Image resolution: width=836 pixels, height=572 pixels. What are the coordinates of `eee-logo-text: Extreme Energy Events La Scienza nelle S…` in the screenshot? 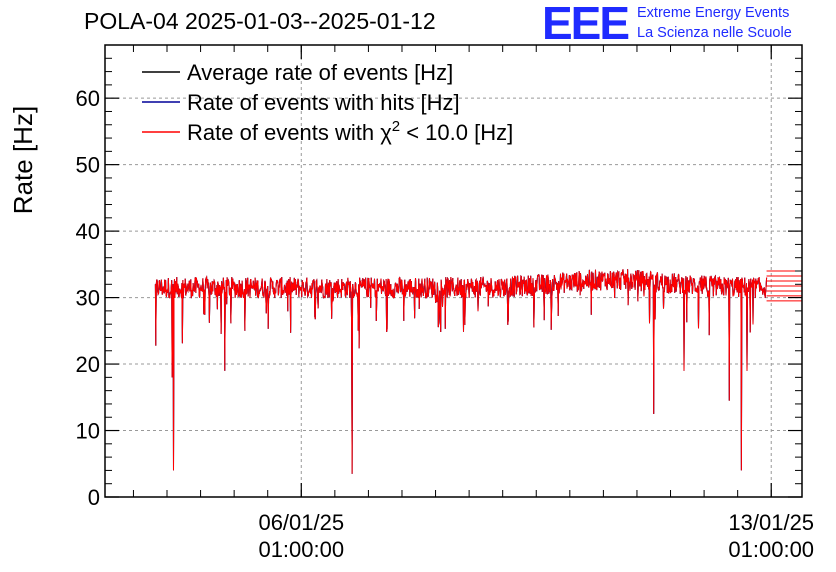 It's located at (714, 23).